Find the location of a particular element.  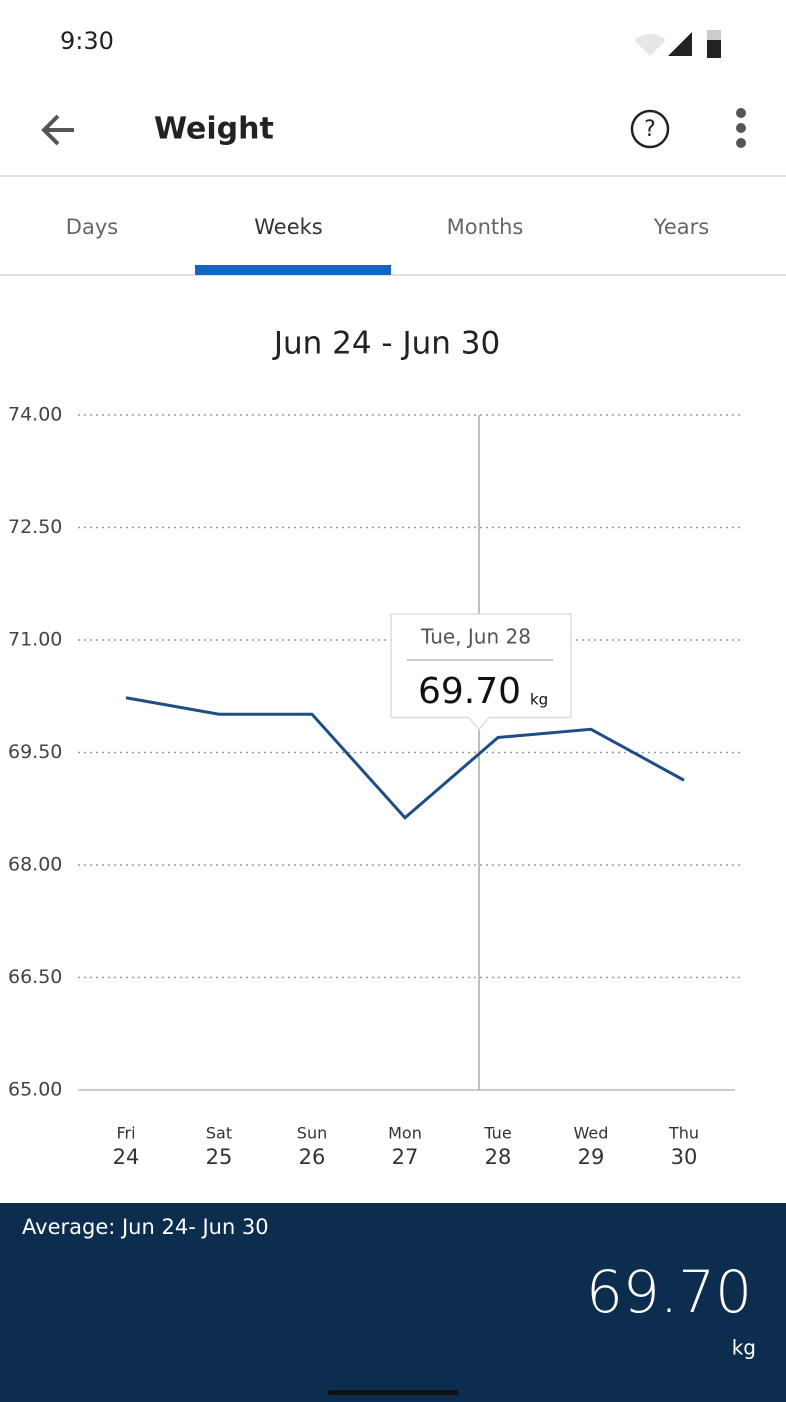

tab-bar: Days Weeks Months Years is located at coordinates (387, 245).